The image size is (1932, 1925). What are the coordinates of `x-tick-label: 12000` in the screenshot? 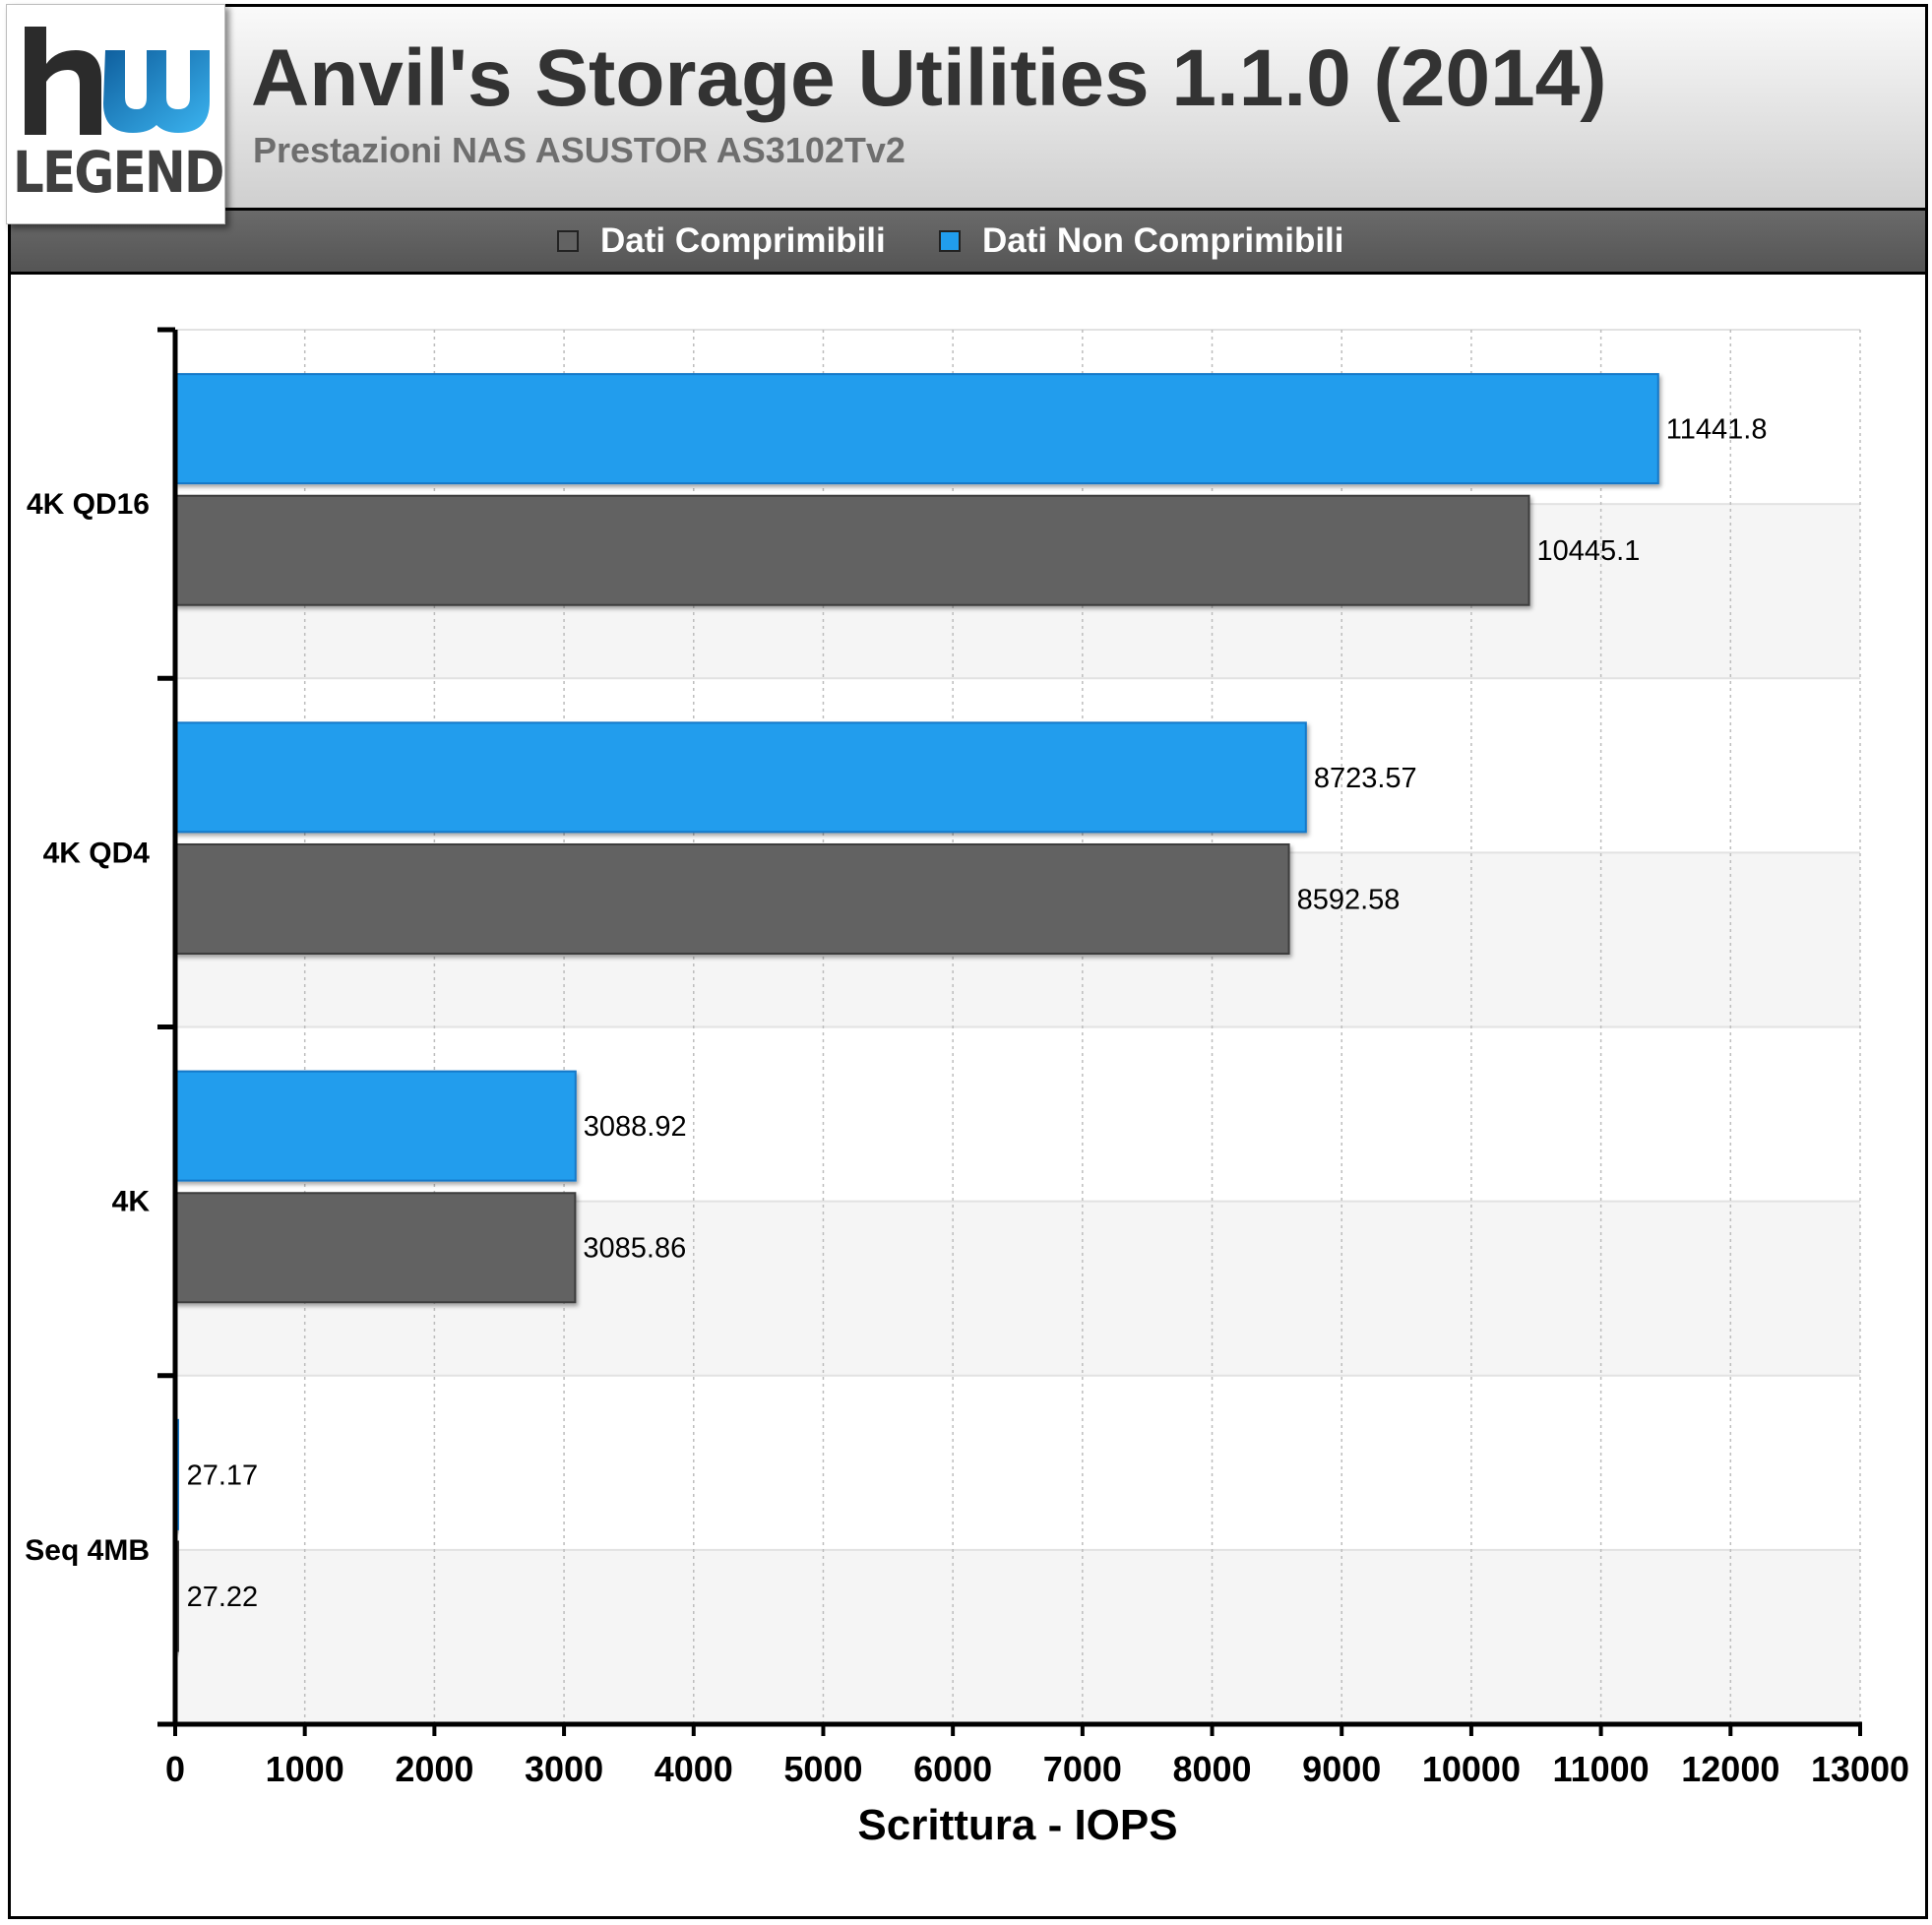 It's located at (1730, 1769).